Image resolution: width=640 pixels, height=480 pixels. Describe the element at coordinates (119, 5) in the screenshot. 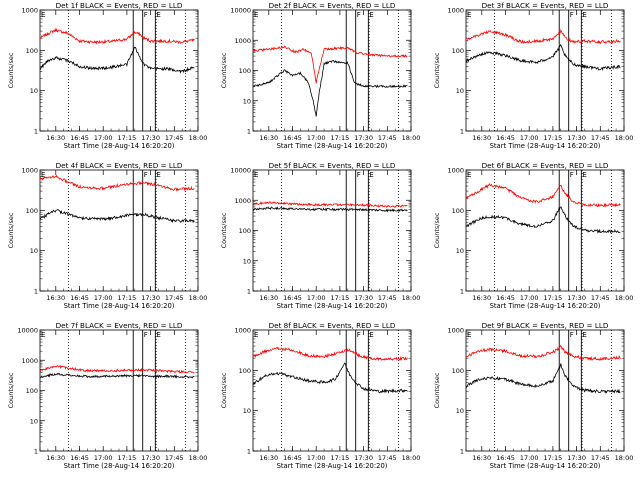

I see `chart-title: Det 1f BLACK = Events, RED = LLD` at that location.